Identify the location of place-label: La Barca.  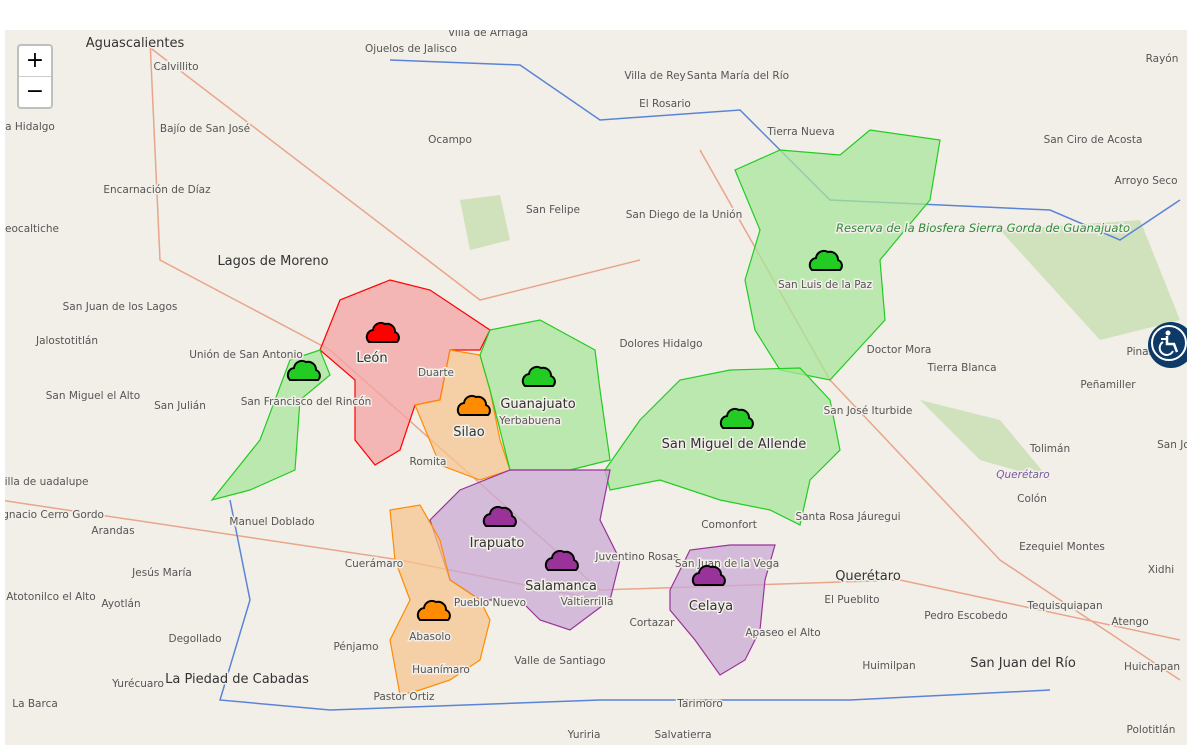
(35, 704).